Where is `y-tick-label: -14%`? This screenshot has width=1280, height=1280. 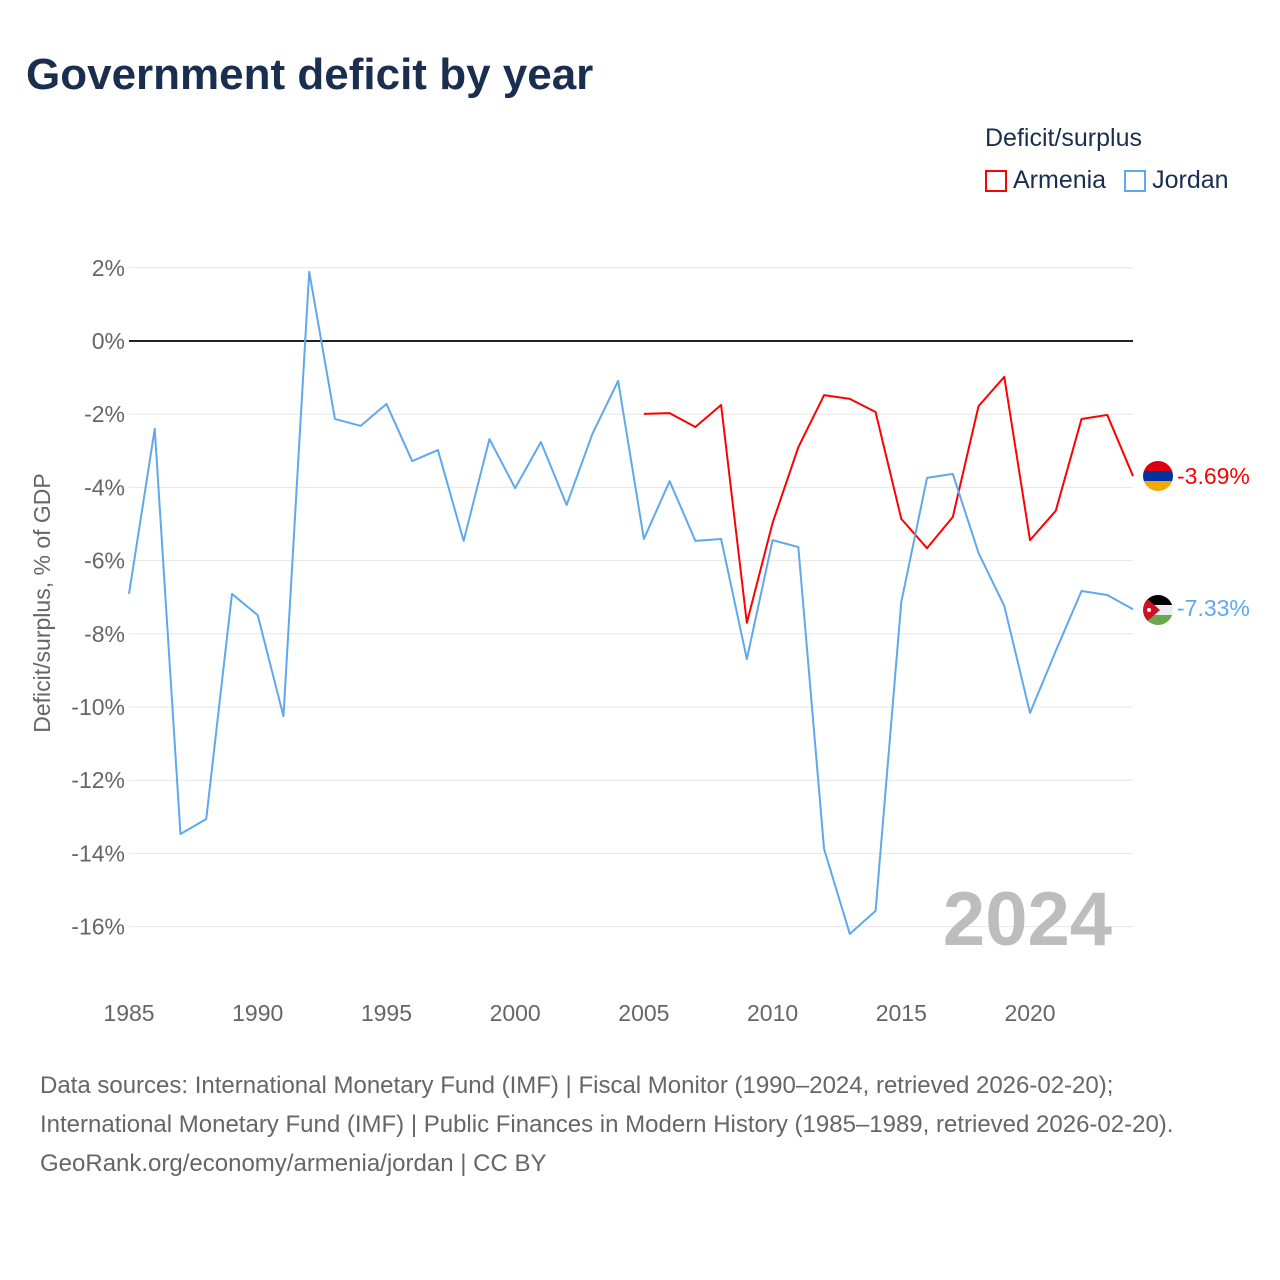 y-tick-label: -14% is located at coordinates (98, 853).